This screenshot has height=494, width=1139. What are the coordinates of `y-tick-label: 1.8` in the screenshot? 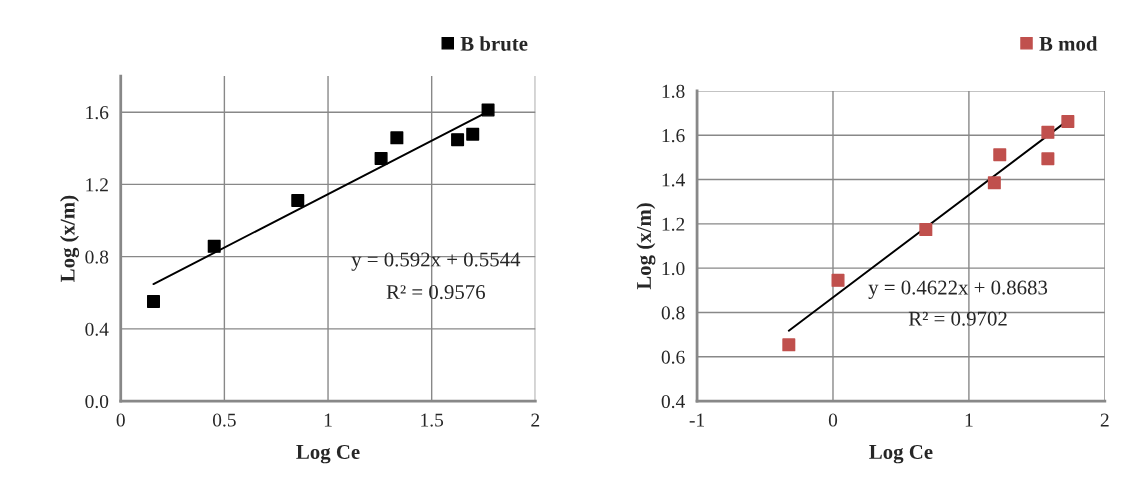 It's located at (673, 91).